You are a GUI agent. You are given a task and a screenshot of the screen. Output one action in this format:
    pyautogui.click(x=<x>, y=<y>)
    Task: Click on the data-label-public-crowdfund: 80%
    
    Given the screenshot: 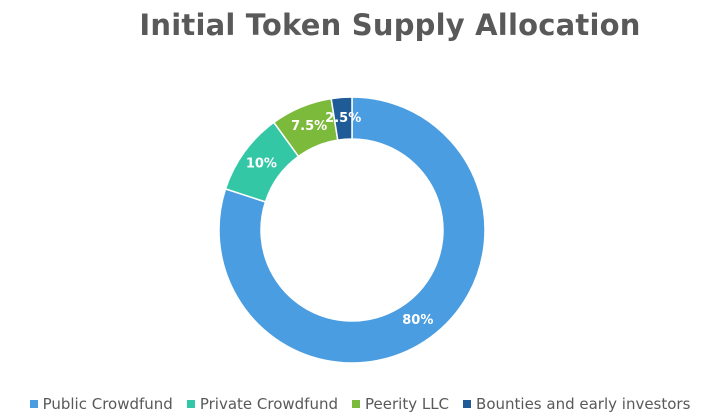 What is the action you would take?
    pyautogui.click(x=417, y=320)
    